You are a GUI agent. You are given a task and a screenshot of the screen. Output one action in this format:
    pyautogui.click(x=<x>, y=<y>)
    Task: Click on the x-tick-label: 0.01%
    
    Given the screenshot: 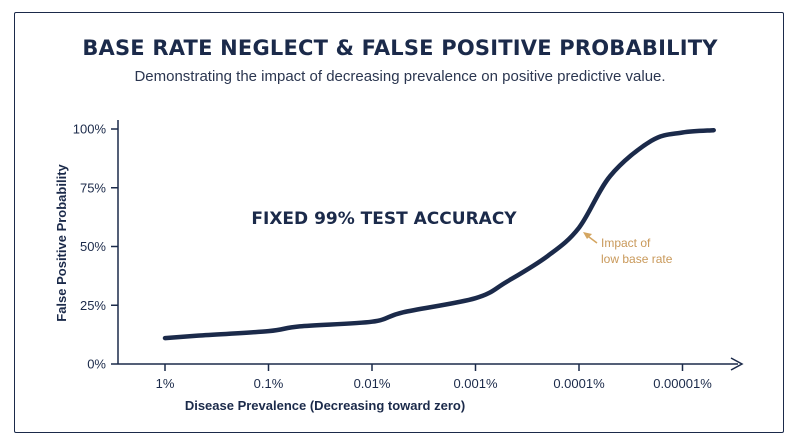 What is the action you would take?
    pyautogui.click(x=372, y=383)
    